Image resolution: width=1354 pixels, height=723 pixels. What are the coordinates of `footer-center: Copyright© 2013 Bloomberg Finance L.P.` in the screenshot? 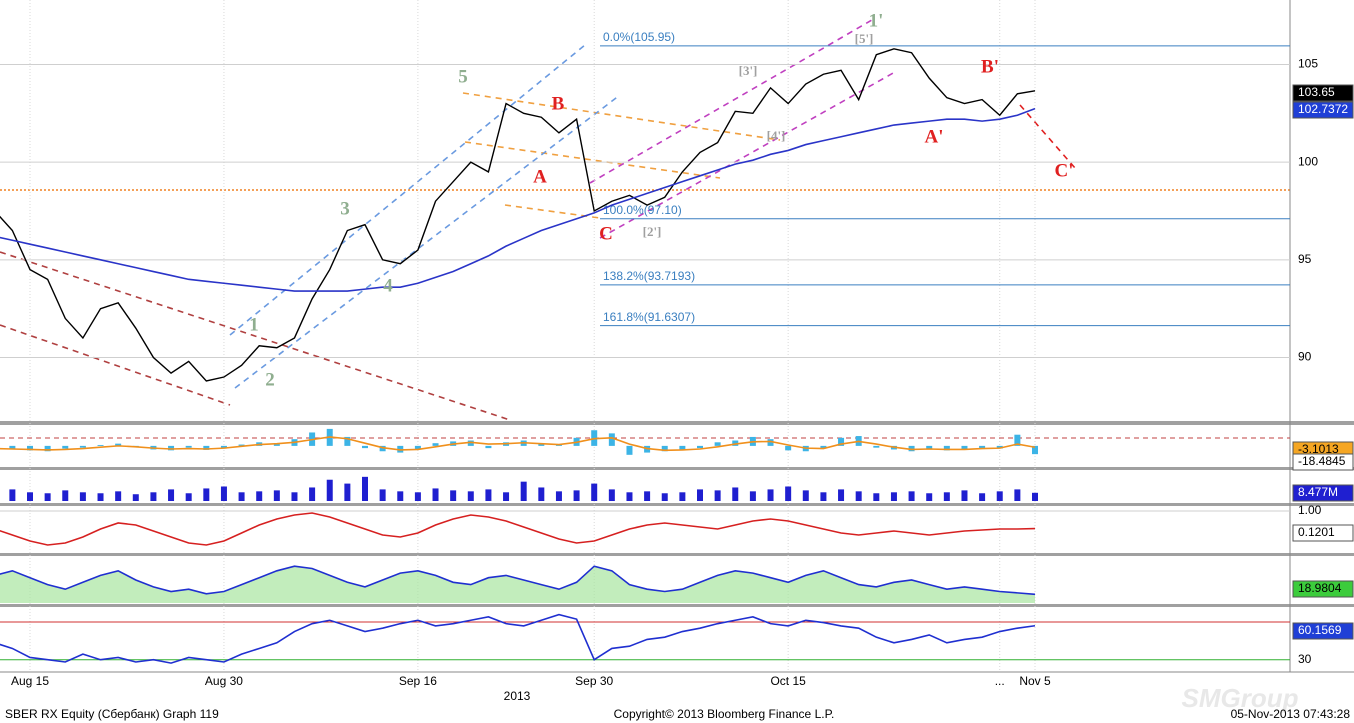 It's located at (724, 714).